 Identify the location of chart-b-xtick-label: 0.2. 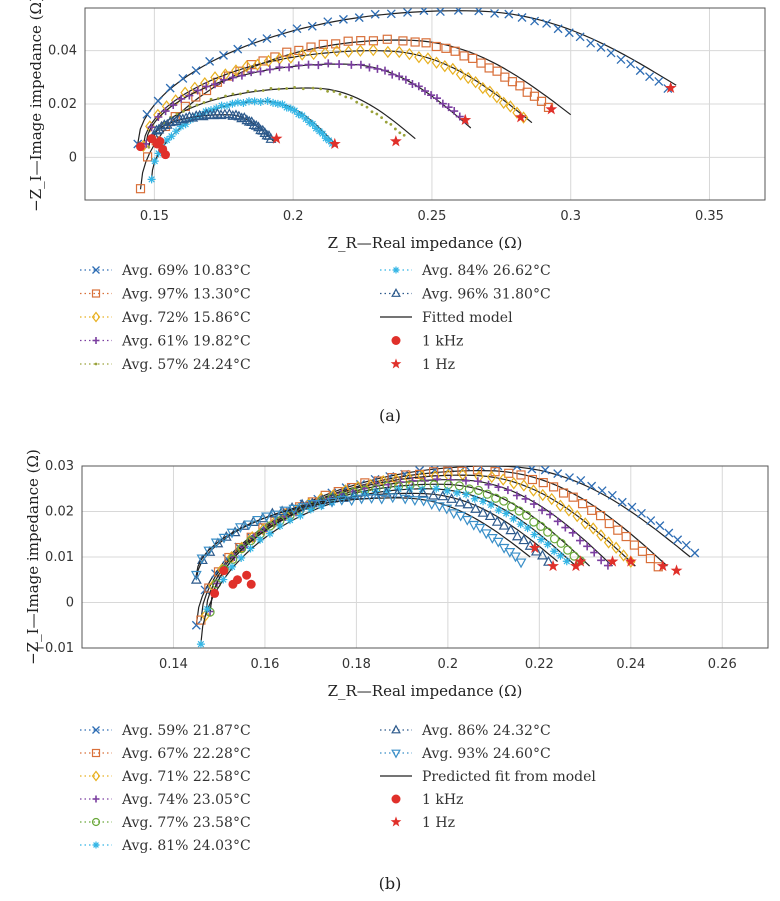
(448, 664).